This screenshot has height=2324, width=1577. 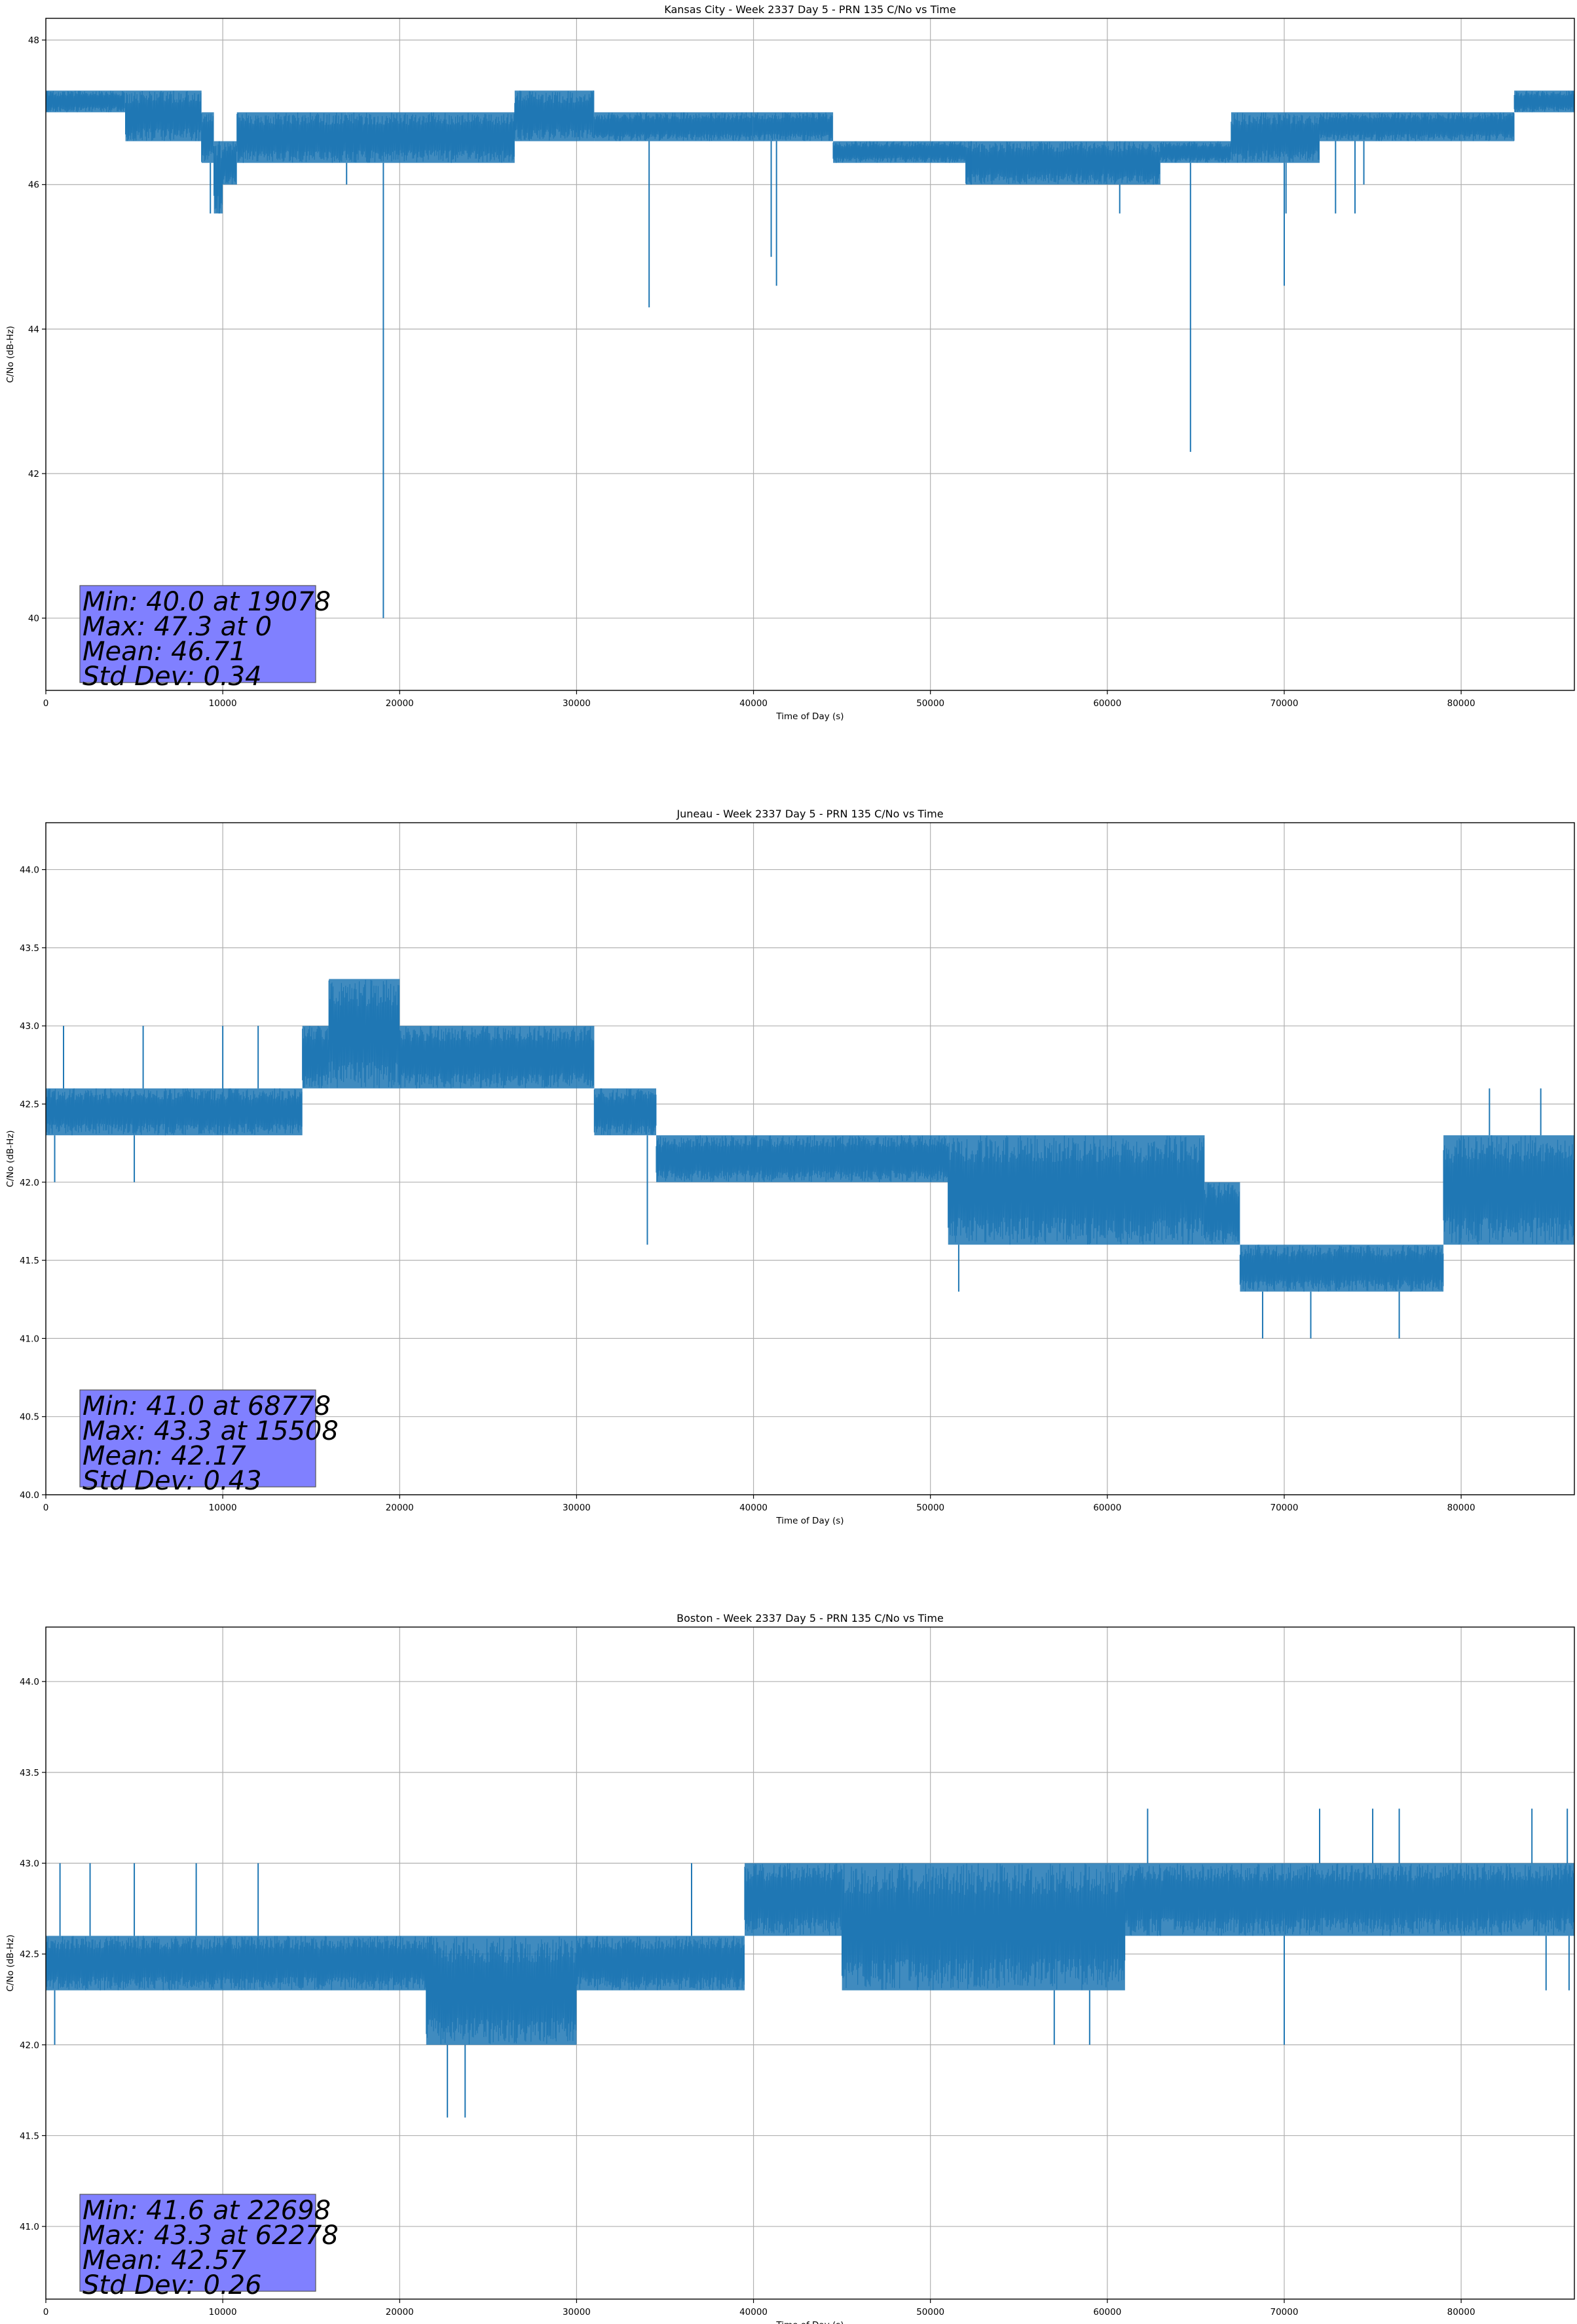 What do you see at coordinates (207, 2211) in the screenshot?
I see `stats-line: Min: 41.6 at 22698` at bounding box center [207, 2211].